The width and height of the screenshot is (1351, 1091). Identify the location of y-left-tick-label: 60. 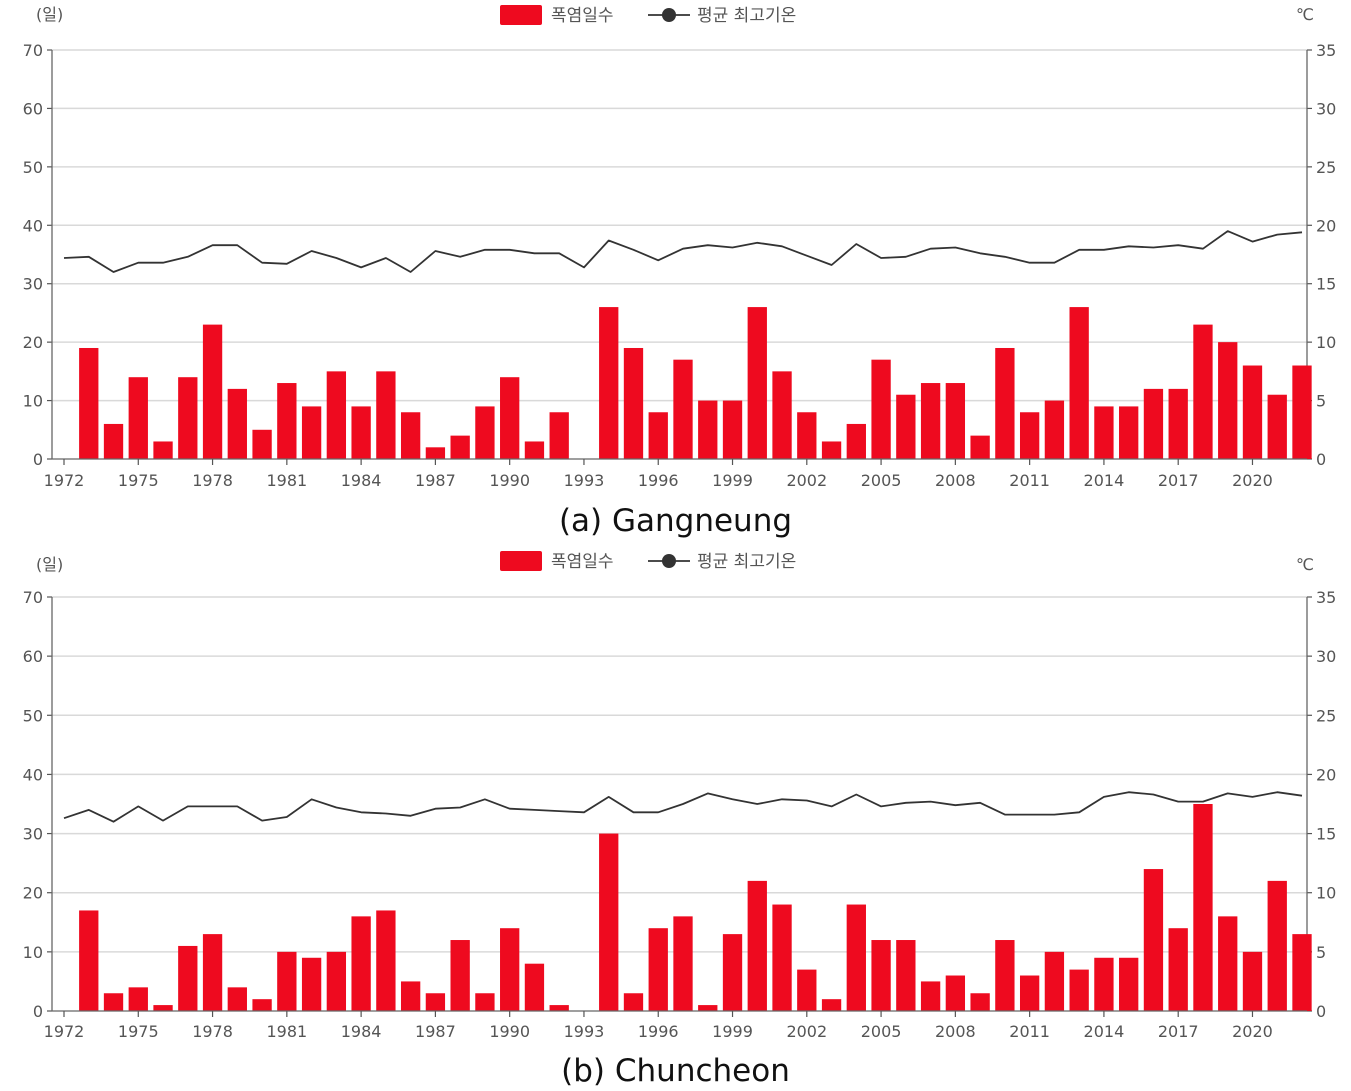
(33, 656).